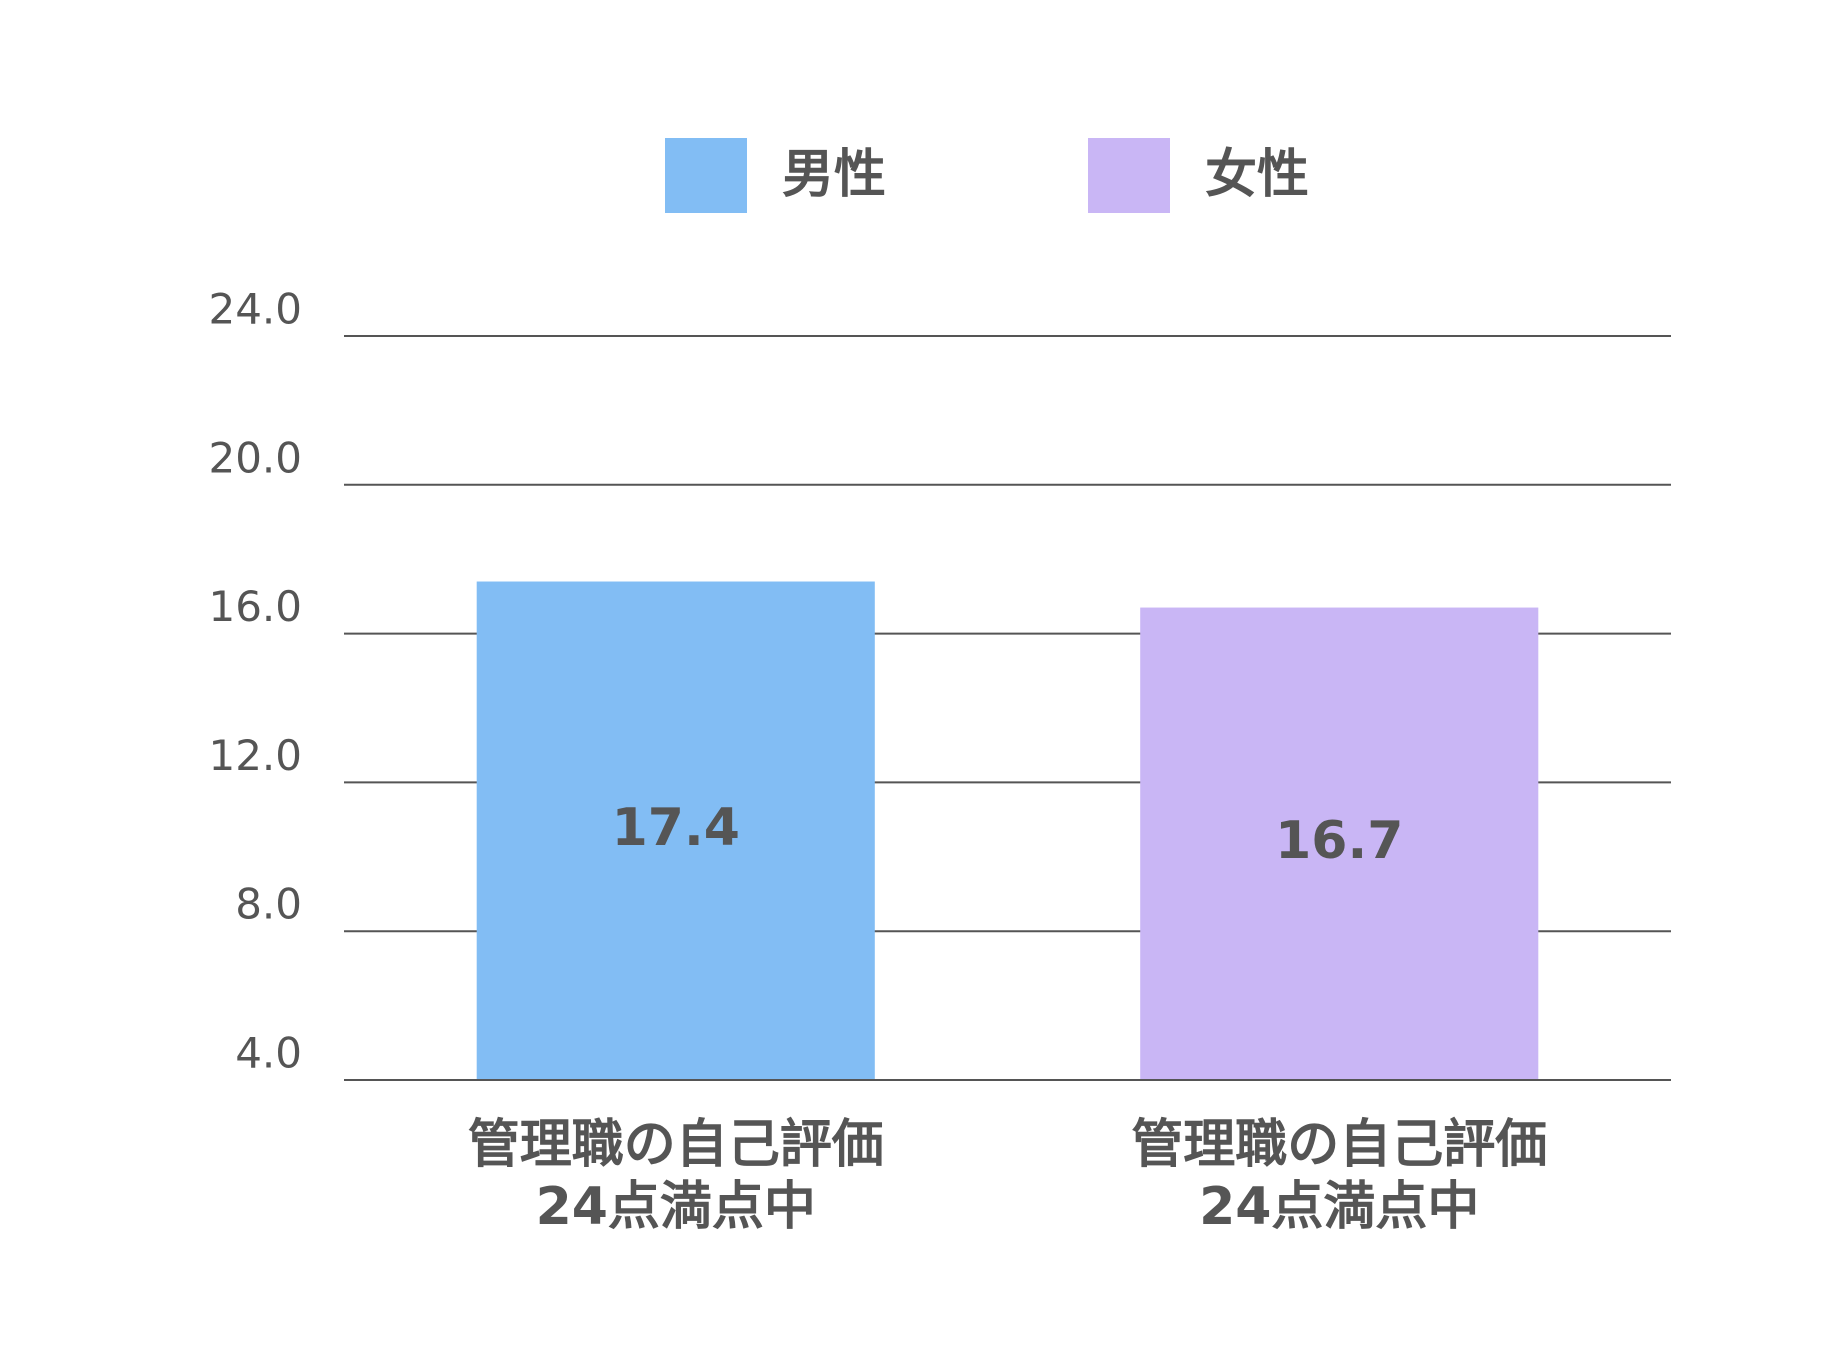  Describe the element at coordinates (268, 904) in the screenshot. I see `y-tick-label: 8.0` at that location.